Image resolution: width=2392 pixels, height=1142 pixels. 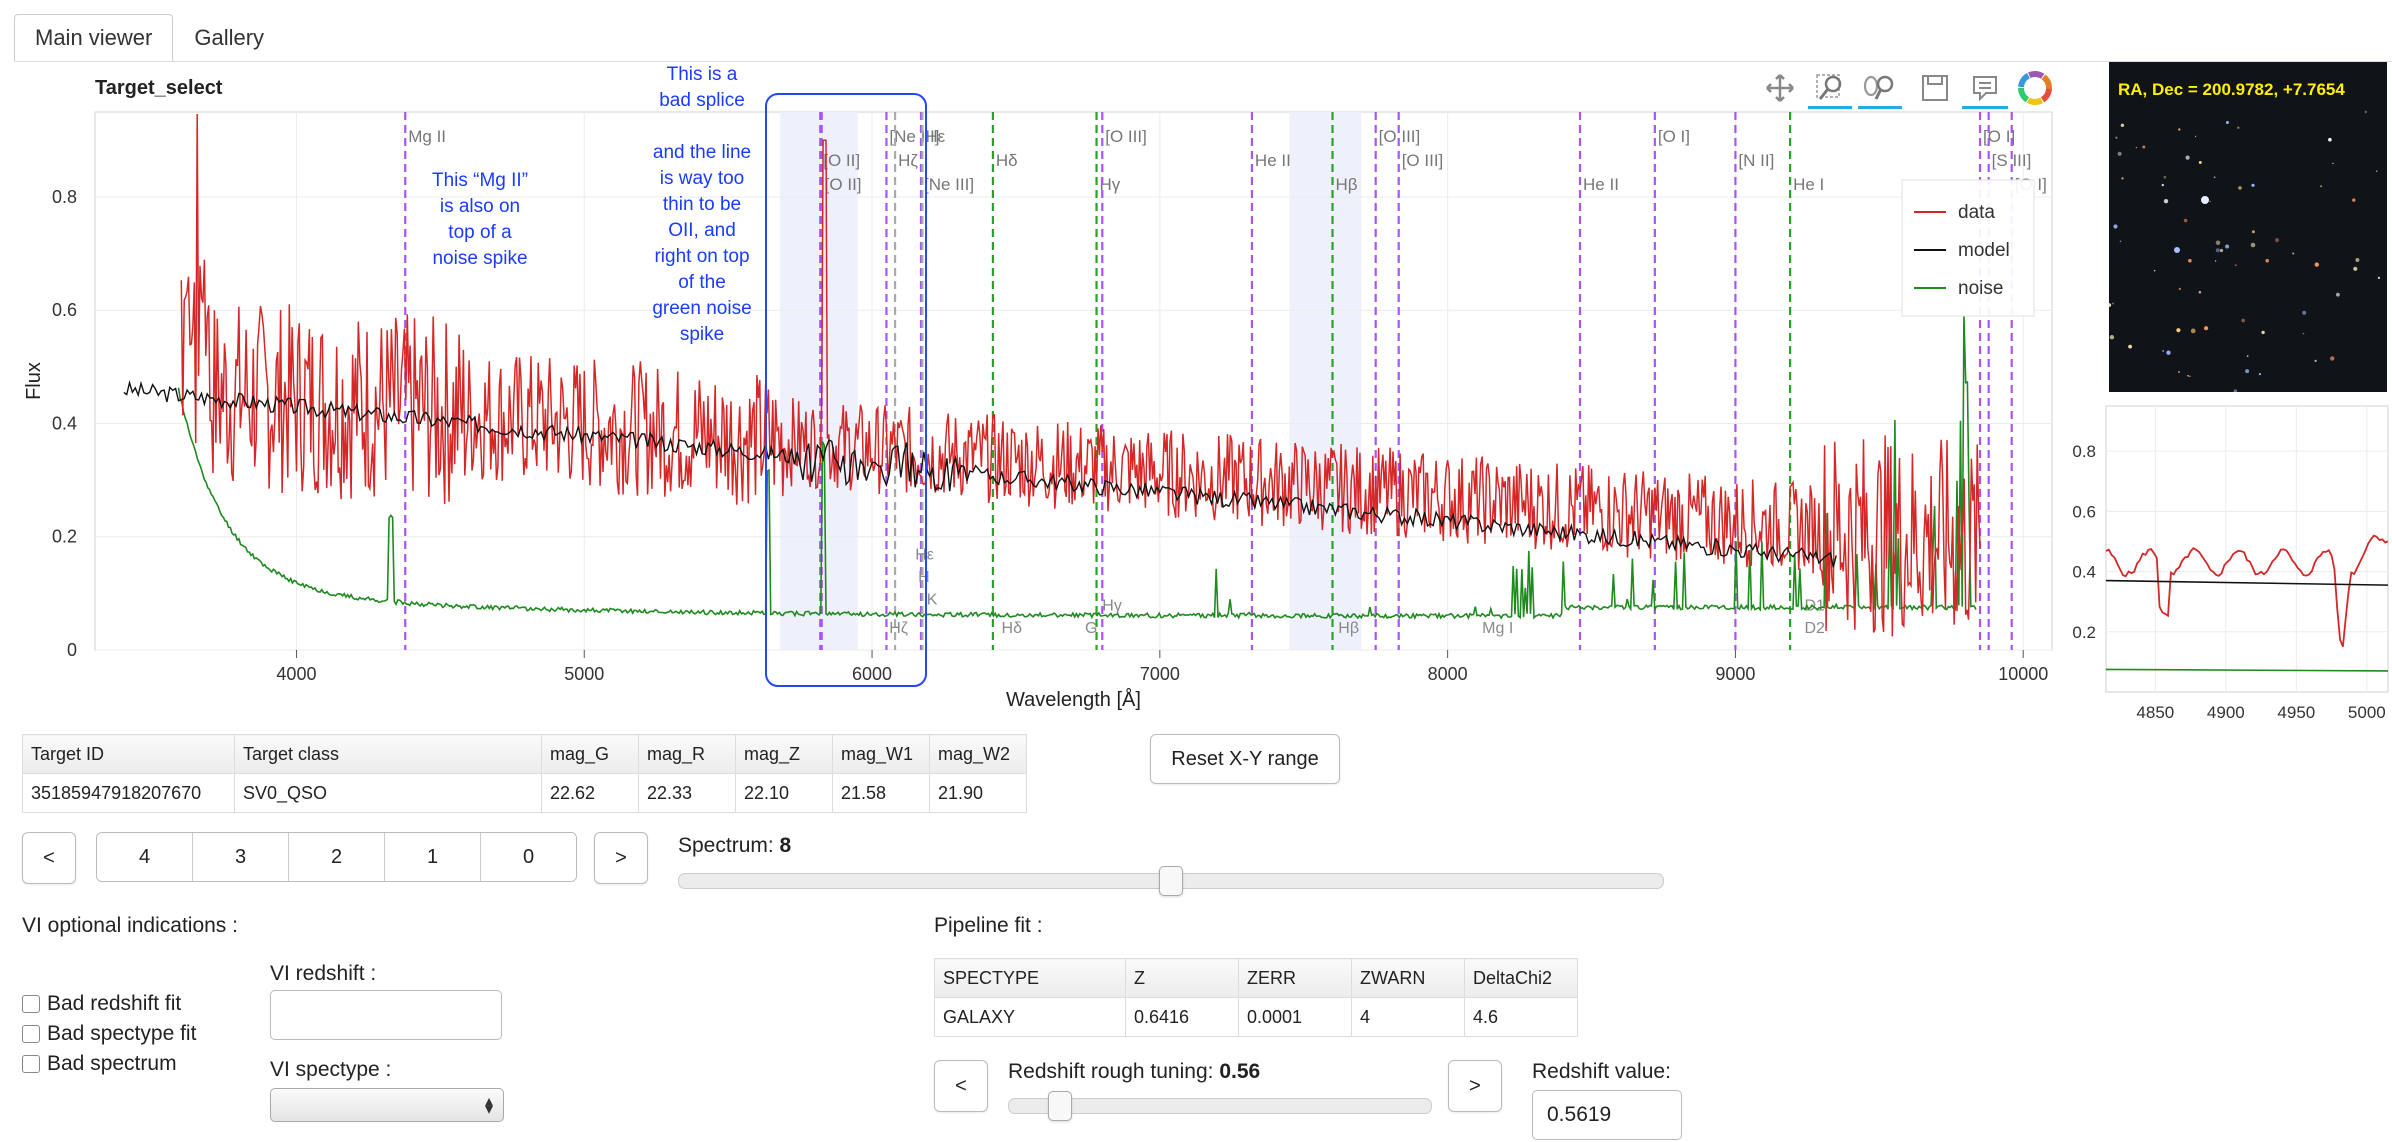 I want to click on annotation-text: thin to be, so click(x=702, y=204).